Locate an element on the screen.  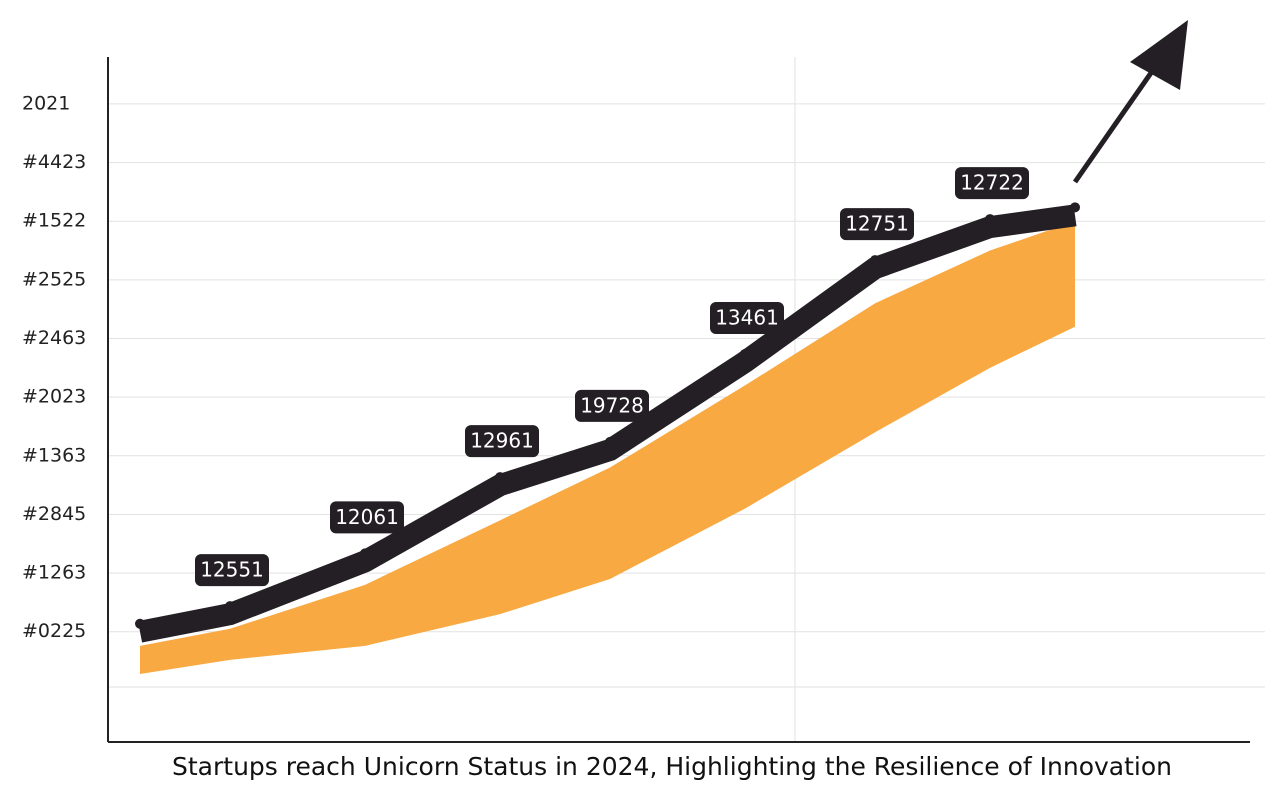
y-tick-label: 2021 is located at coordinates (46, 103).